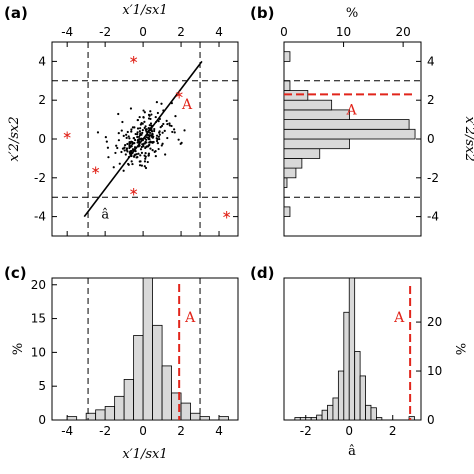  I want to click on panel-b-xtick-label-1: 10, so click(343, 32).